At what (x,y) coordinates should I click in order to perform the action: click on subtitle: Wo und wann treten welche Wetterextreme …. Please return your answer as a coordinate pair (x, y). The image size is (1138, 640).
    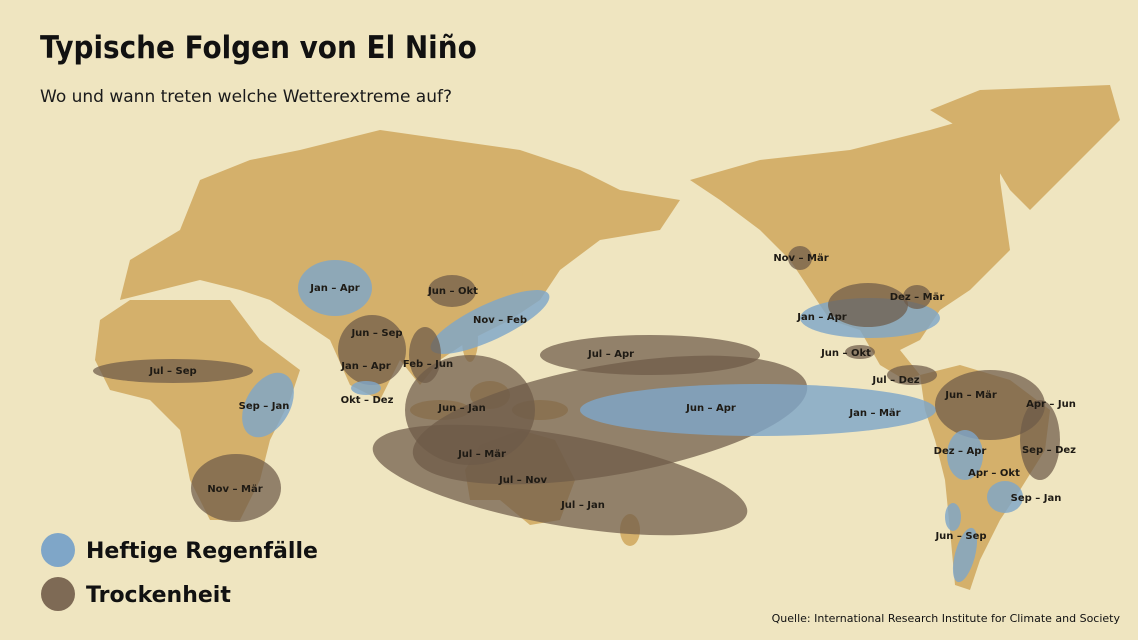
    Looking at the image, I should click on (246, 97).